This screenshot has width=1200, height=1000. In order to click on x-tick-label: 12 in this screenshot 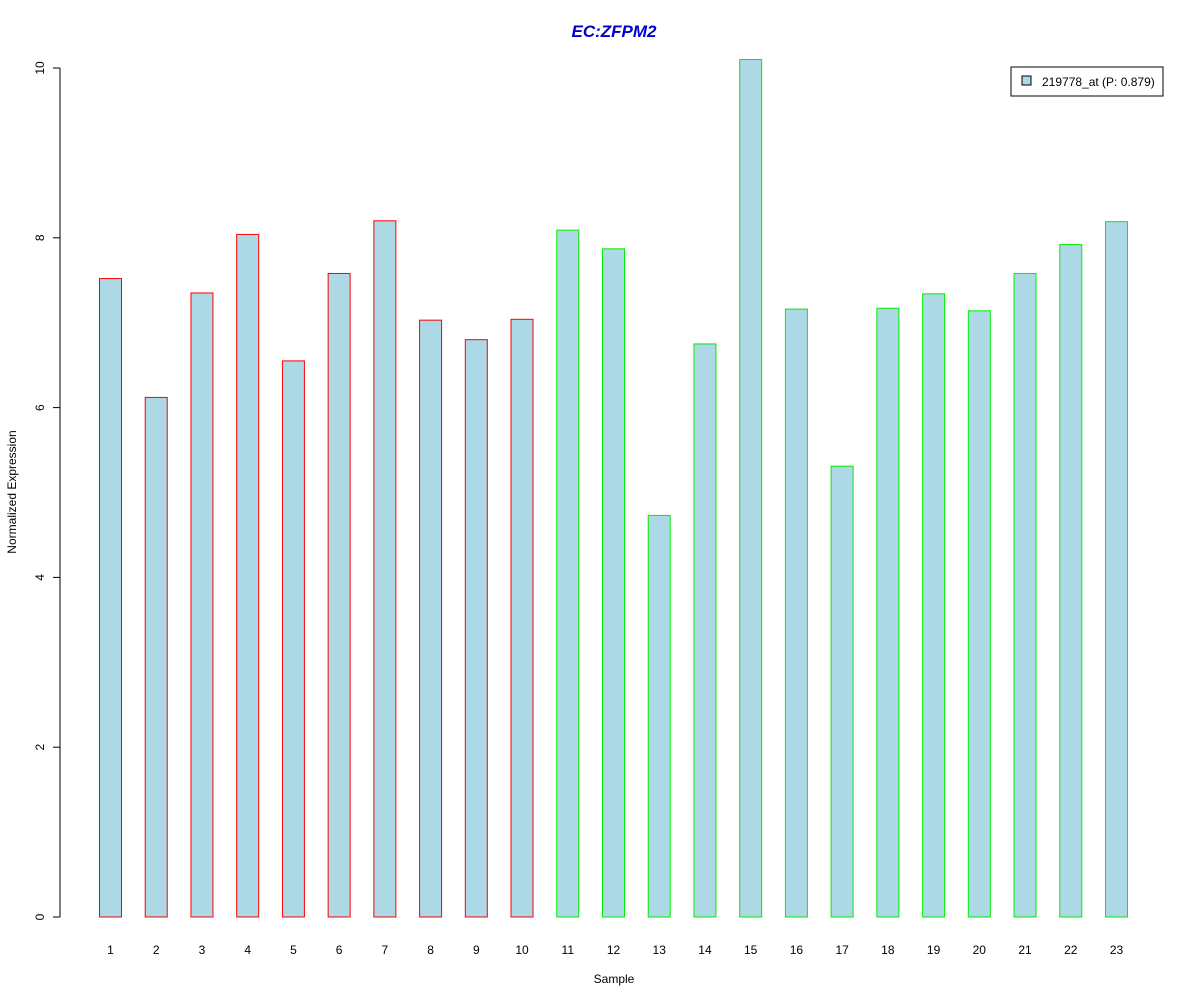, I will do `click(614, 950)`.